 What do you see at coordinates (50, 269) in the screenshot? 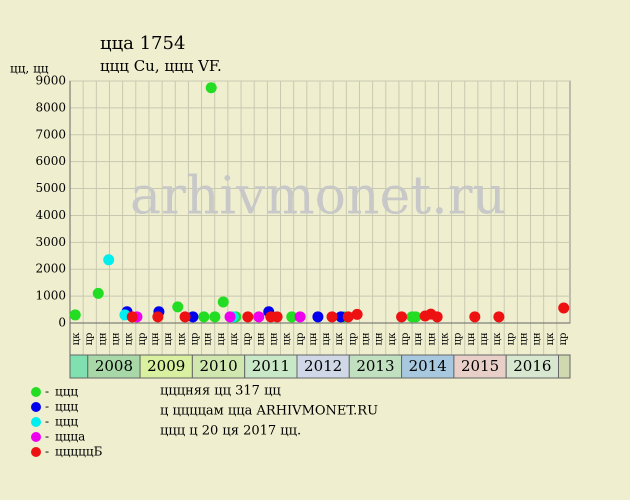
I see `y-tick-label: 2000` at bounding box center [50, 269].